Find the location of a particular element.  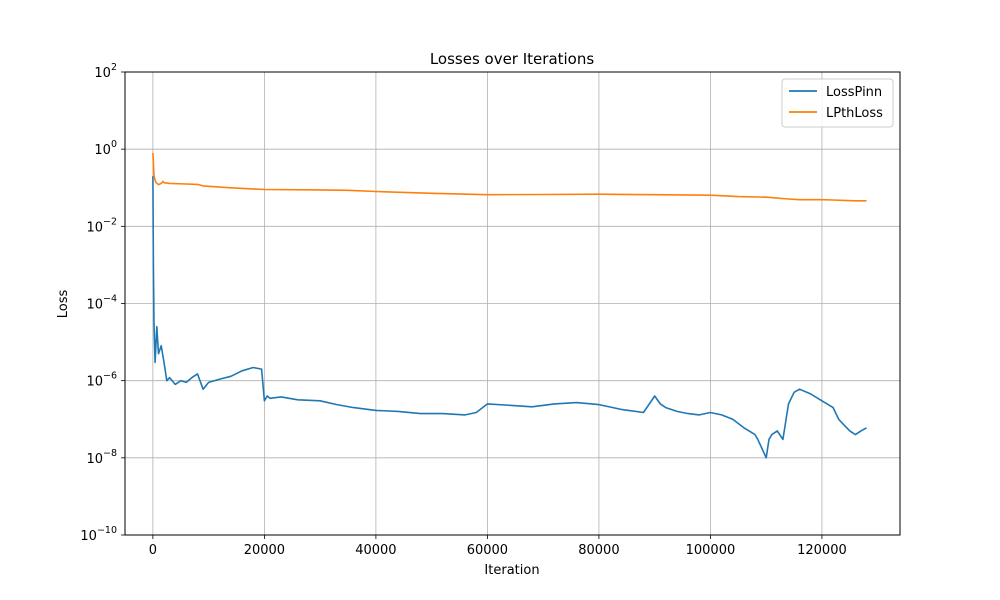

y-tick-label: 10⁻⁶ is located at coordinates (101, 380).